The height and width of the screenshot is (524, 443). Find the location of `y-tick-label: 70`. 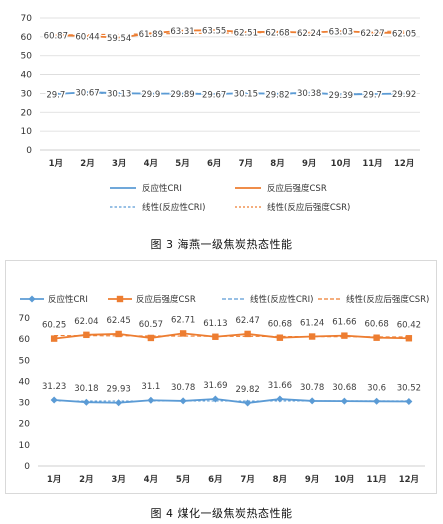

y-tick-label: 70 is located at coordinates (27, 19).